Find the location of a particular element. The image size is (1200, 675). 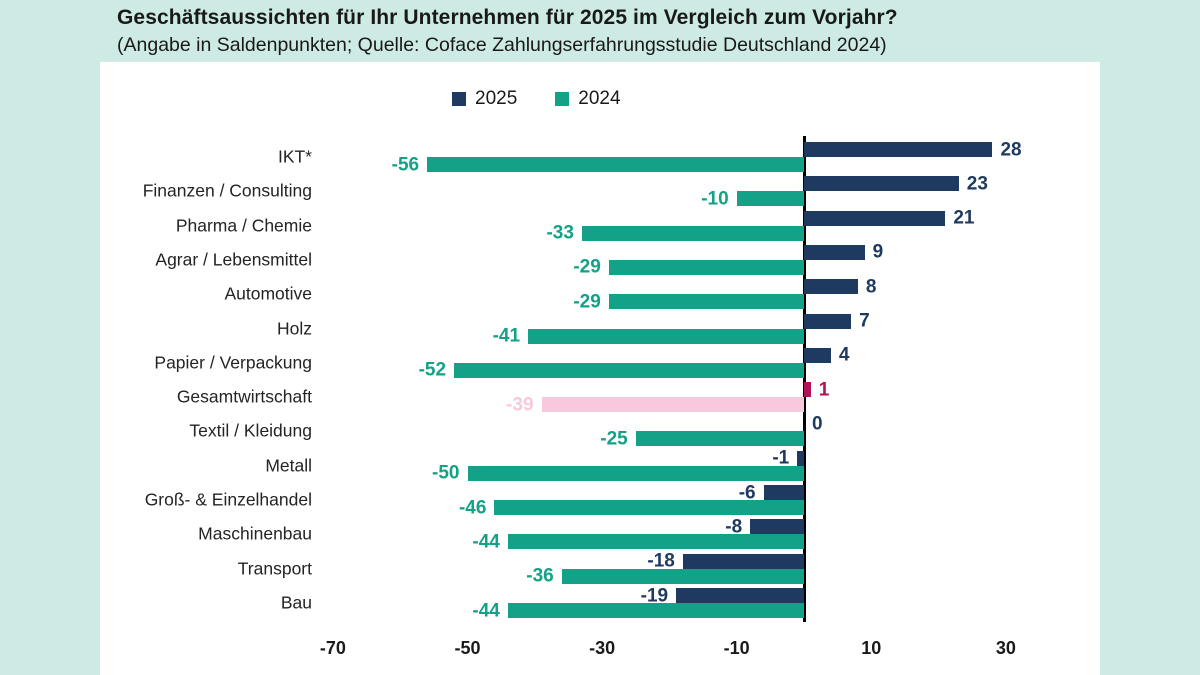

category-label: Groß- & Einzelhandel is located at coordinates (228, 499).